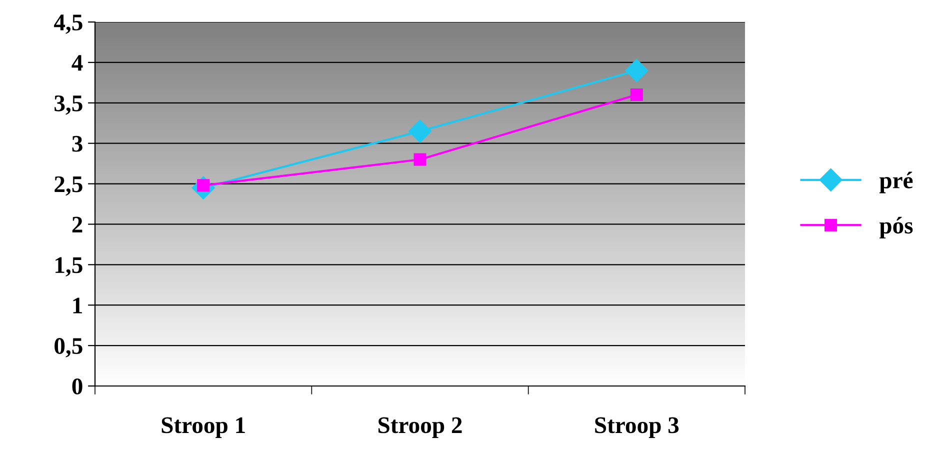 This screenshot has height=452, width=928. Describe the element at coordinates (77, 224) in the screenshot. I see `y-tick-label: 2` at that location.